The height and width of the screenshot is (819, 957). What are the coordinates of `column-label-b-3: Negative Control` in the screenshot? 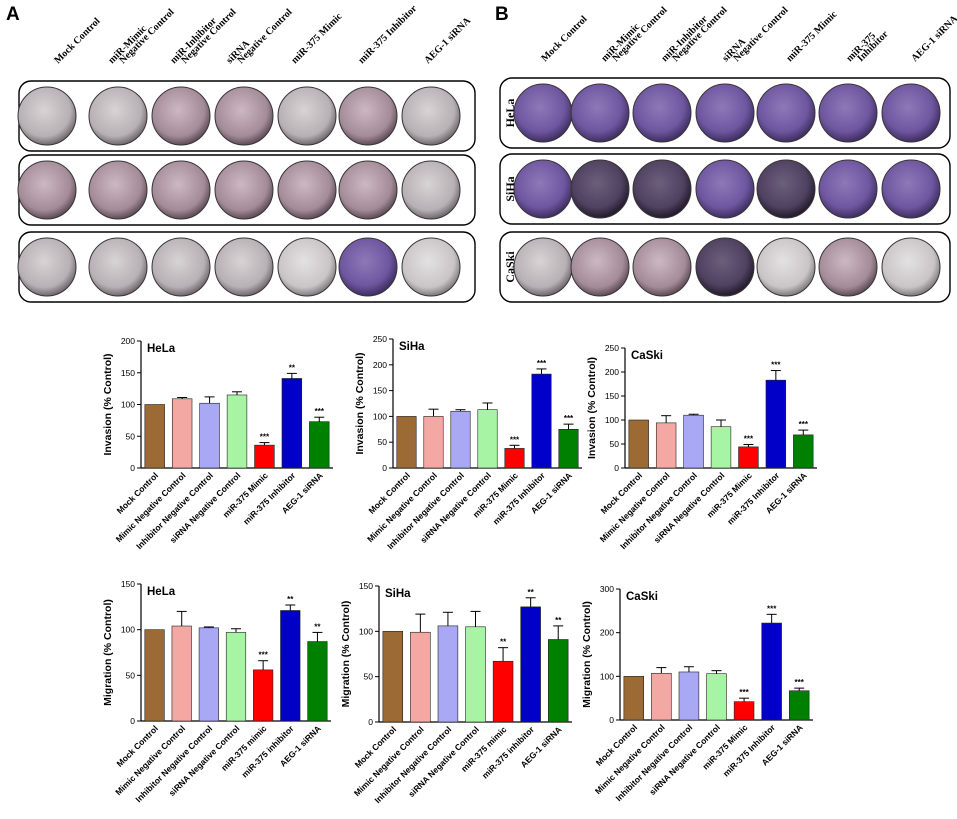 It's located at (760, 34).